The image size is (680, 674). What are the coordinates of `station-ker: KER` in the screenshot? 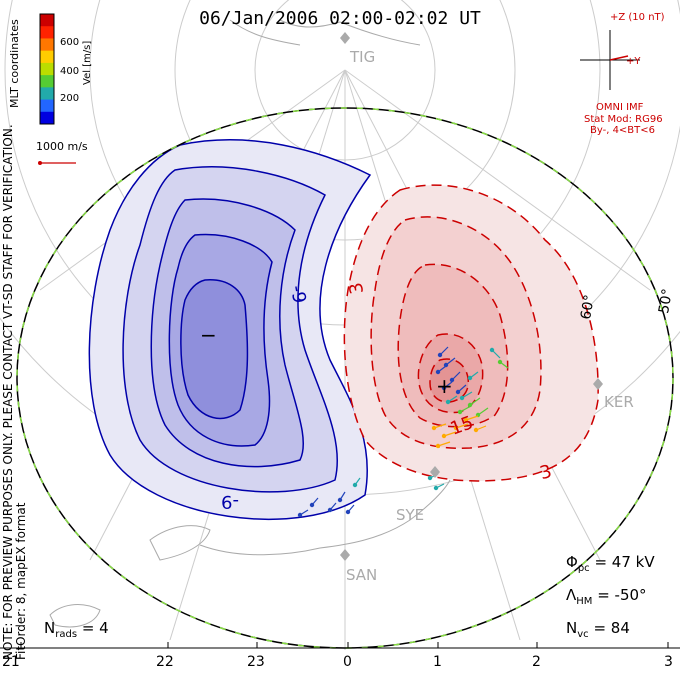 It's located at (619, 402).